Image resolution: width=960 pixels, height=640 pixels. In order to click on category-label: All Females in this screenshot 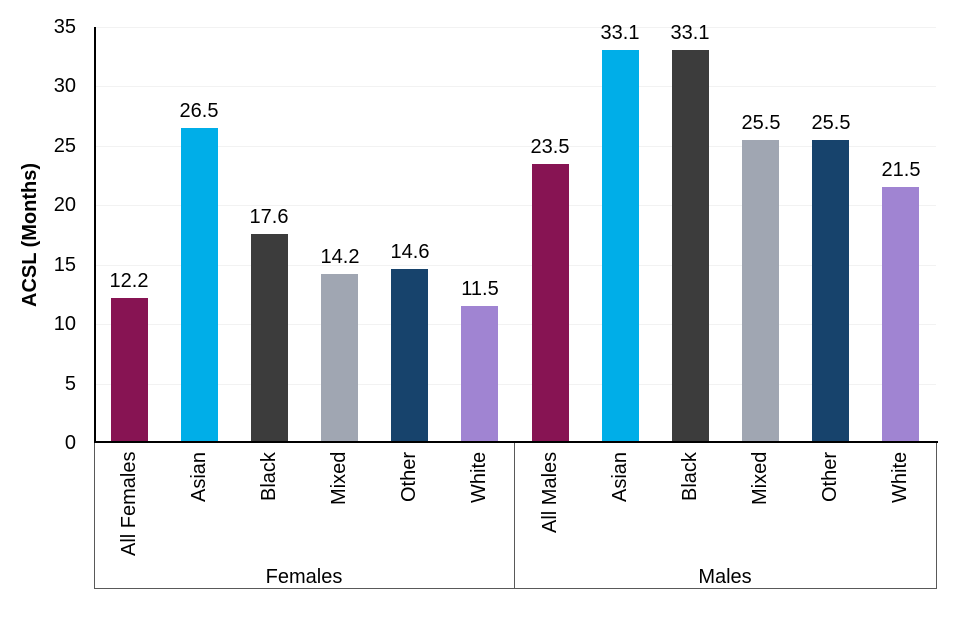, I will do `click(129, 503)`.